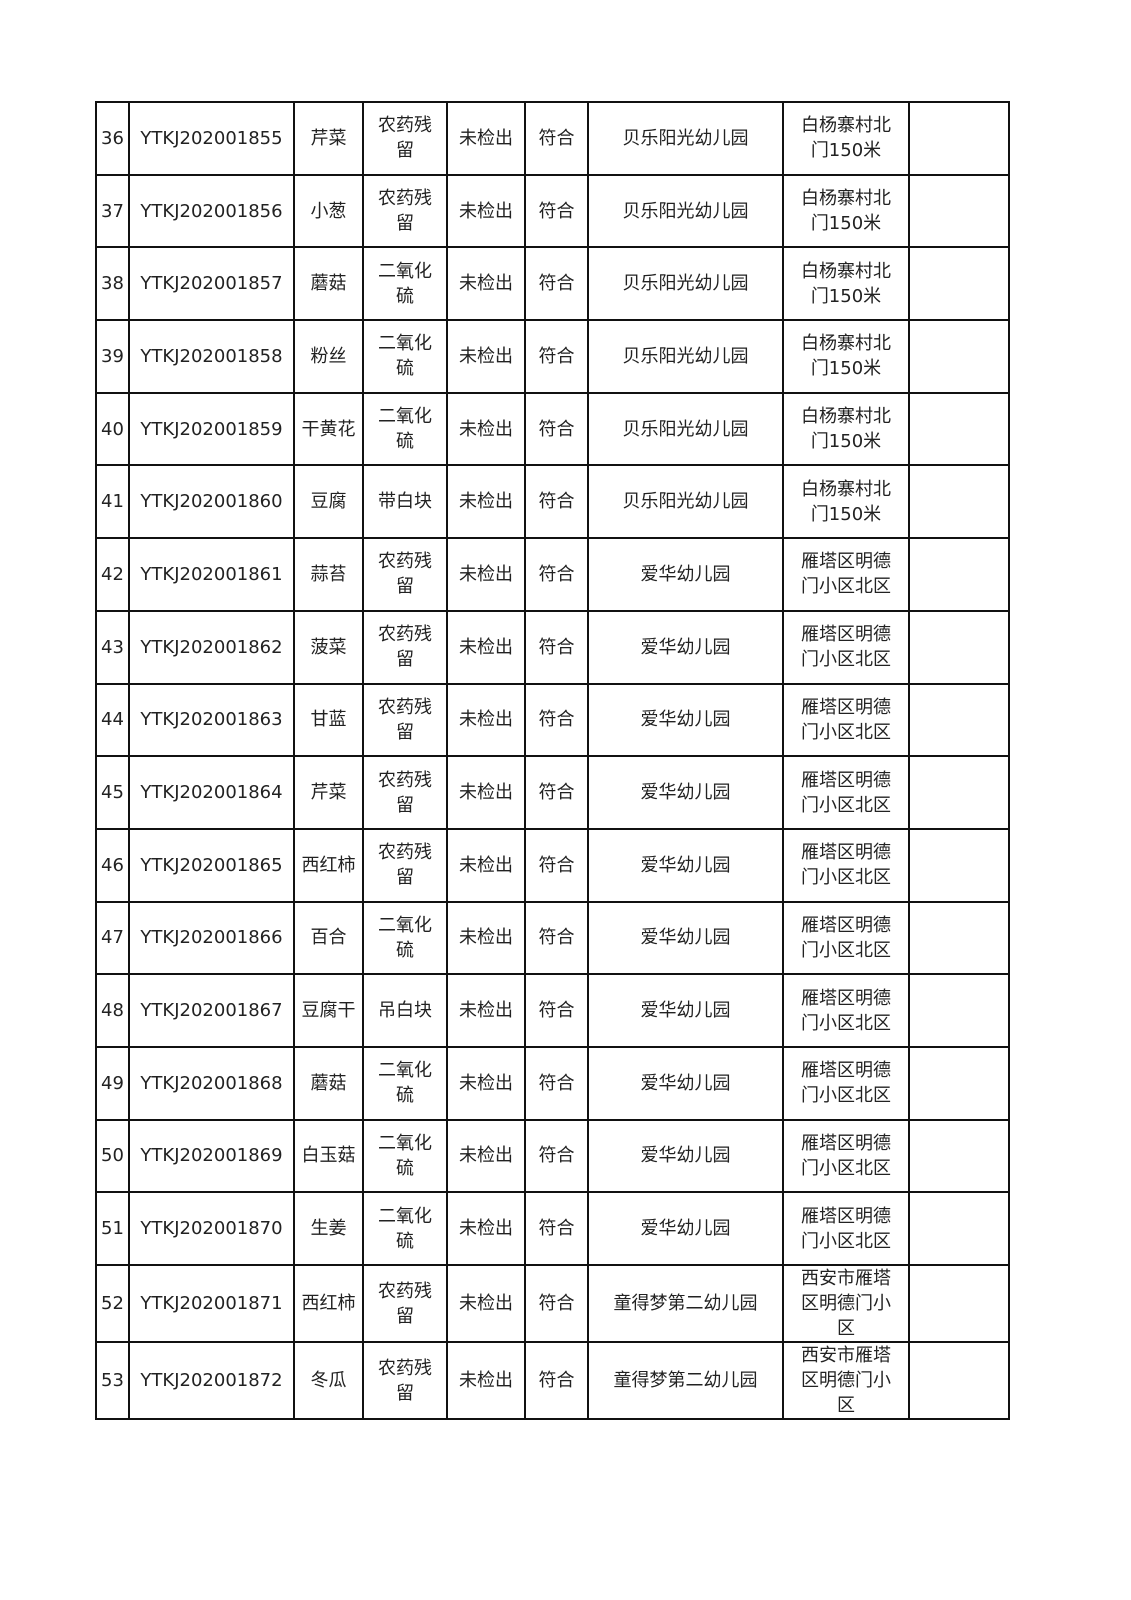 Image resolution: width=1131 pixels, height=1600 pixels. I want to click on sample-name-cell: 白玉菇, so click(328, 1156).